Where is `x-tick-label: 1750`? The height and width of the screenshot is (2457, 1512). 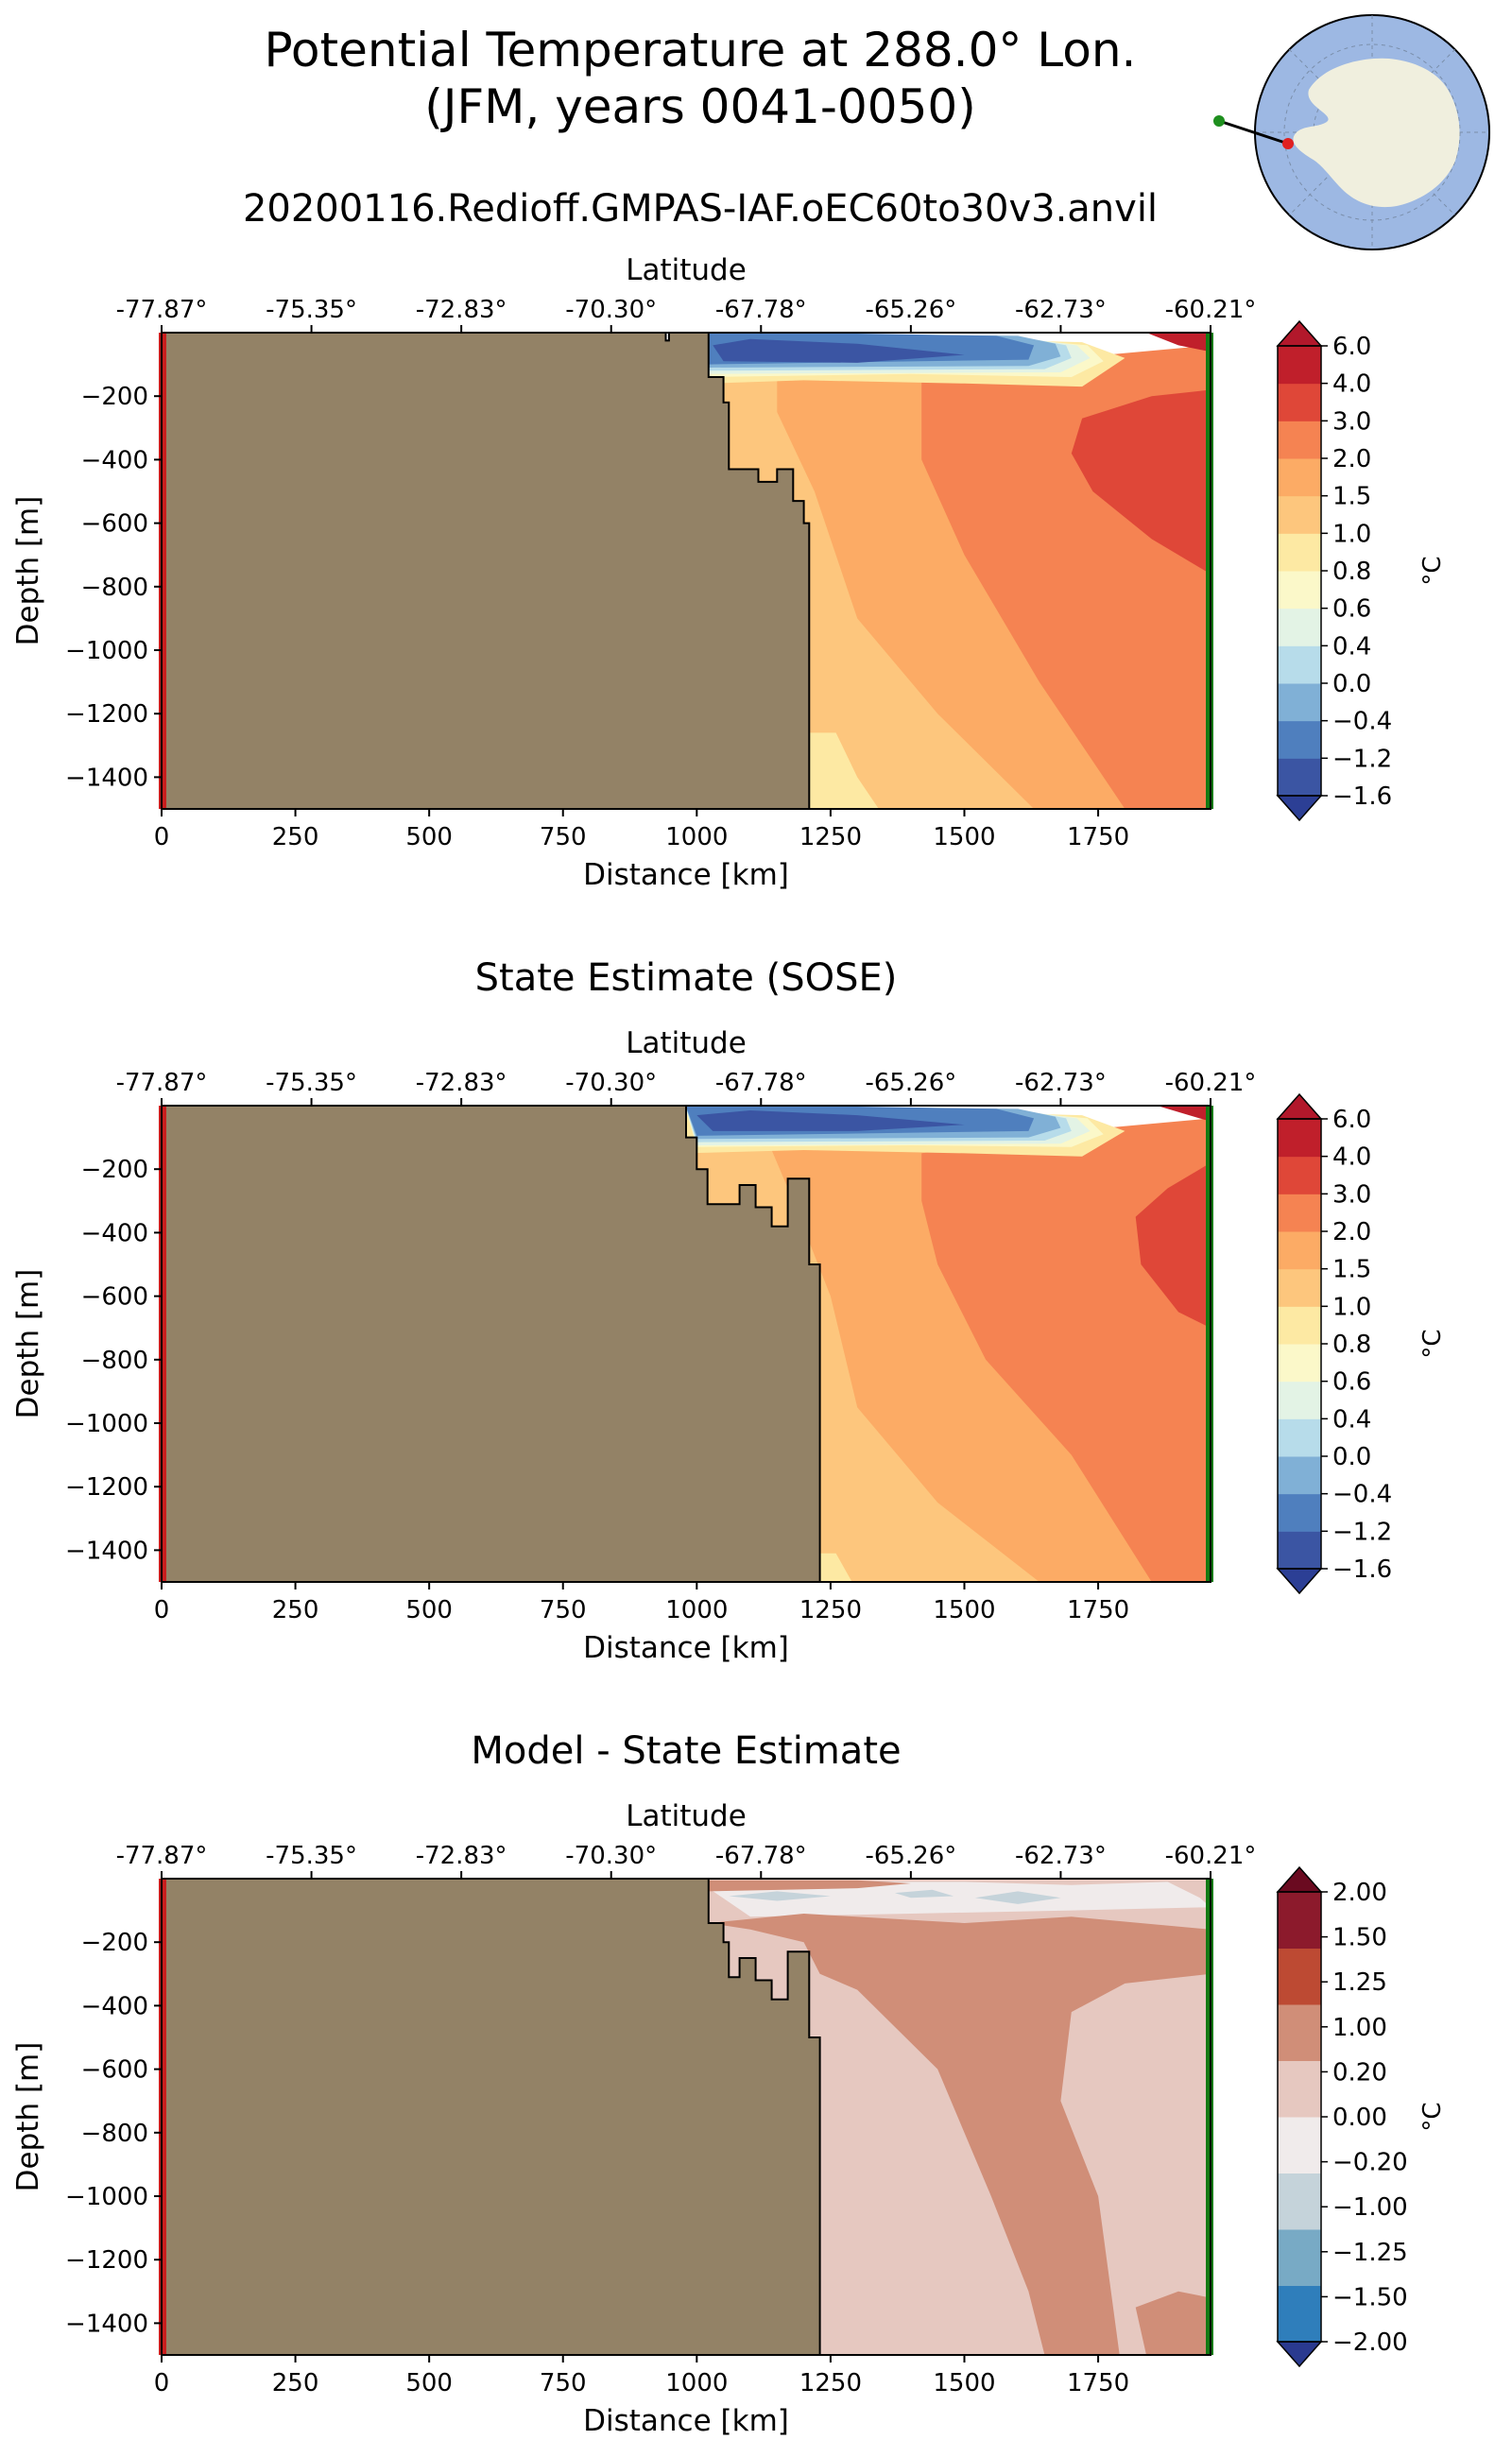 x-tick-label: 1750 is located at coordinates (1098, 2383).